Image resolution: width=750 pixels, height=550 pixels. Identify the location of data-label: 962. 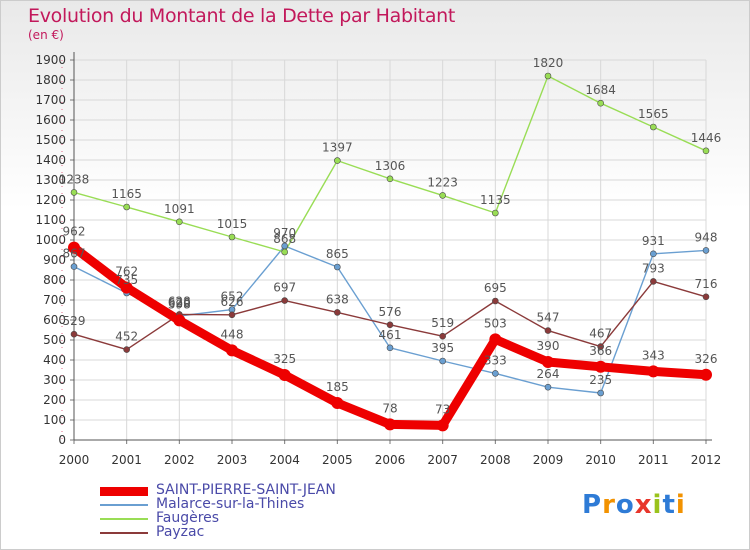
(74, 232).